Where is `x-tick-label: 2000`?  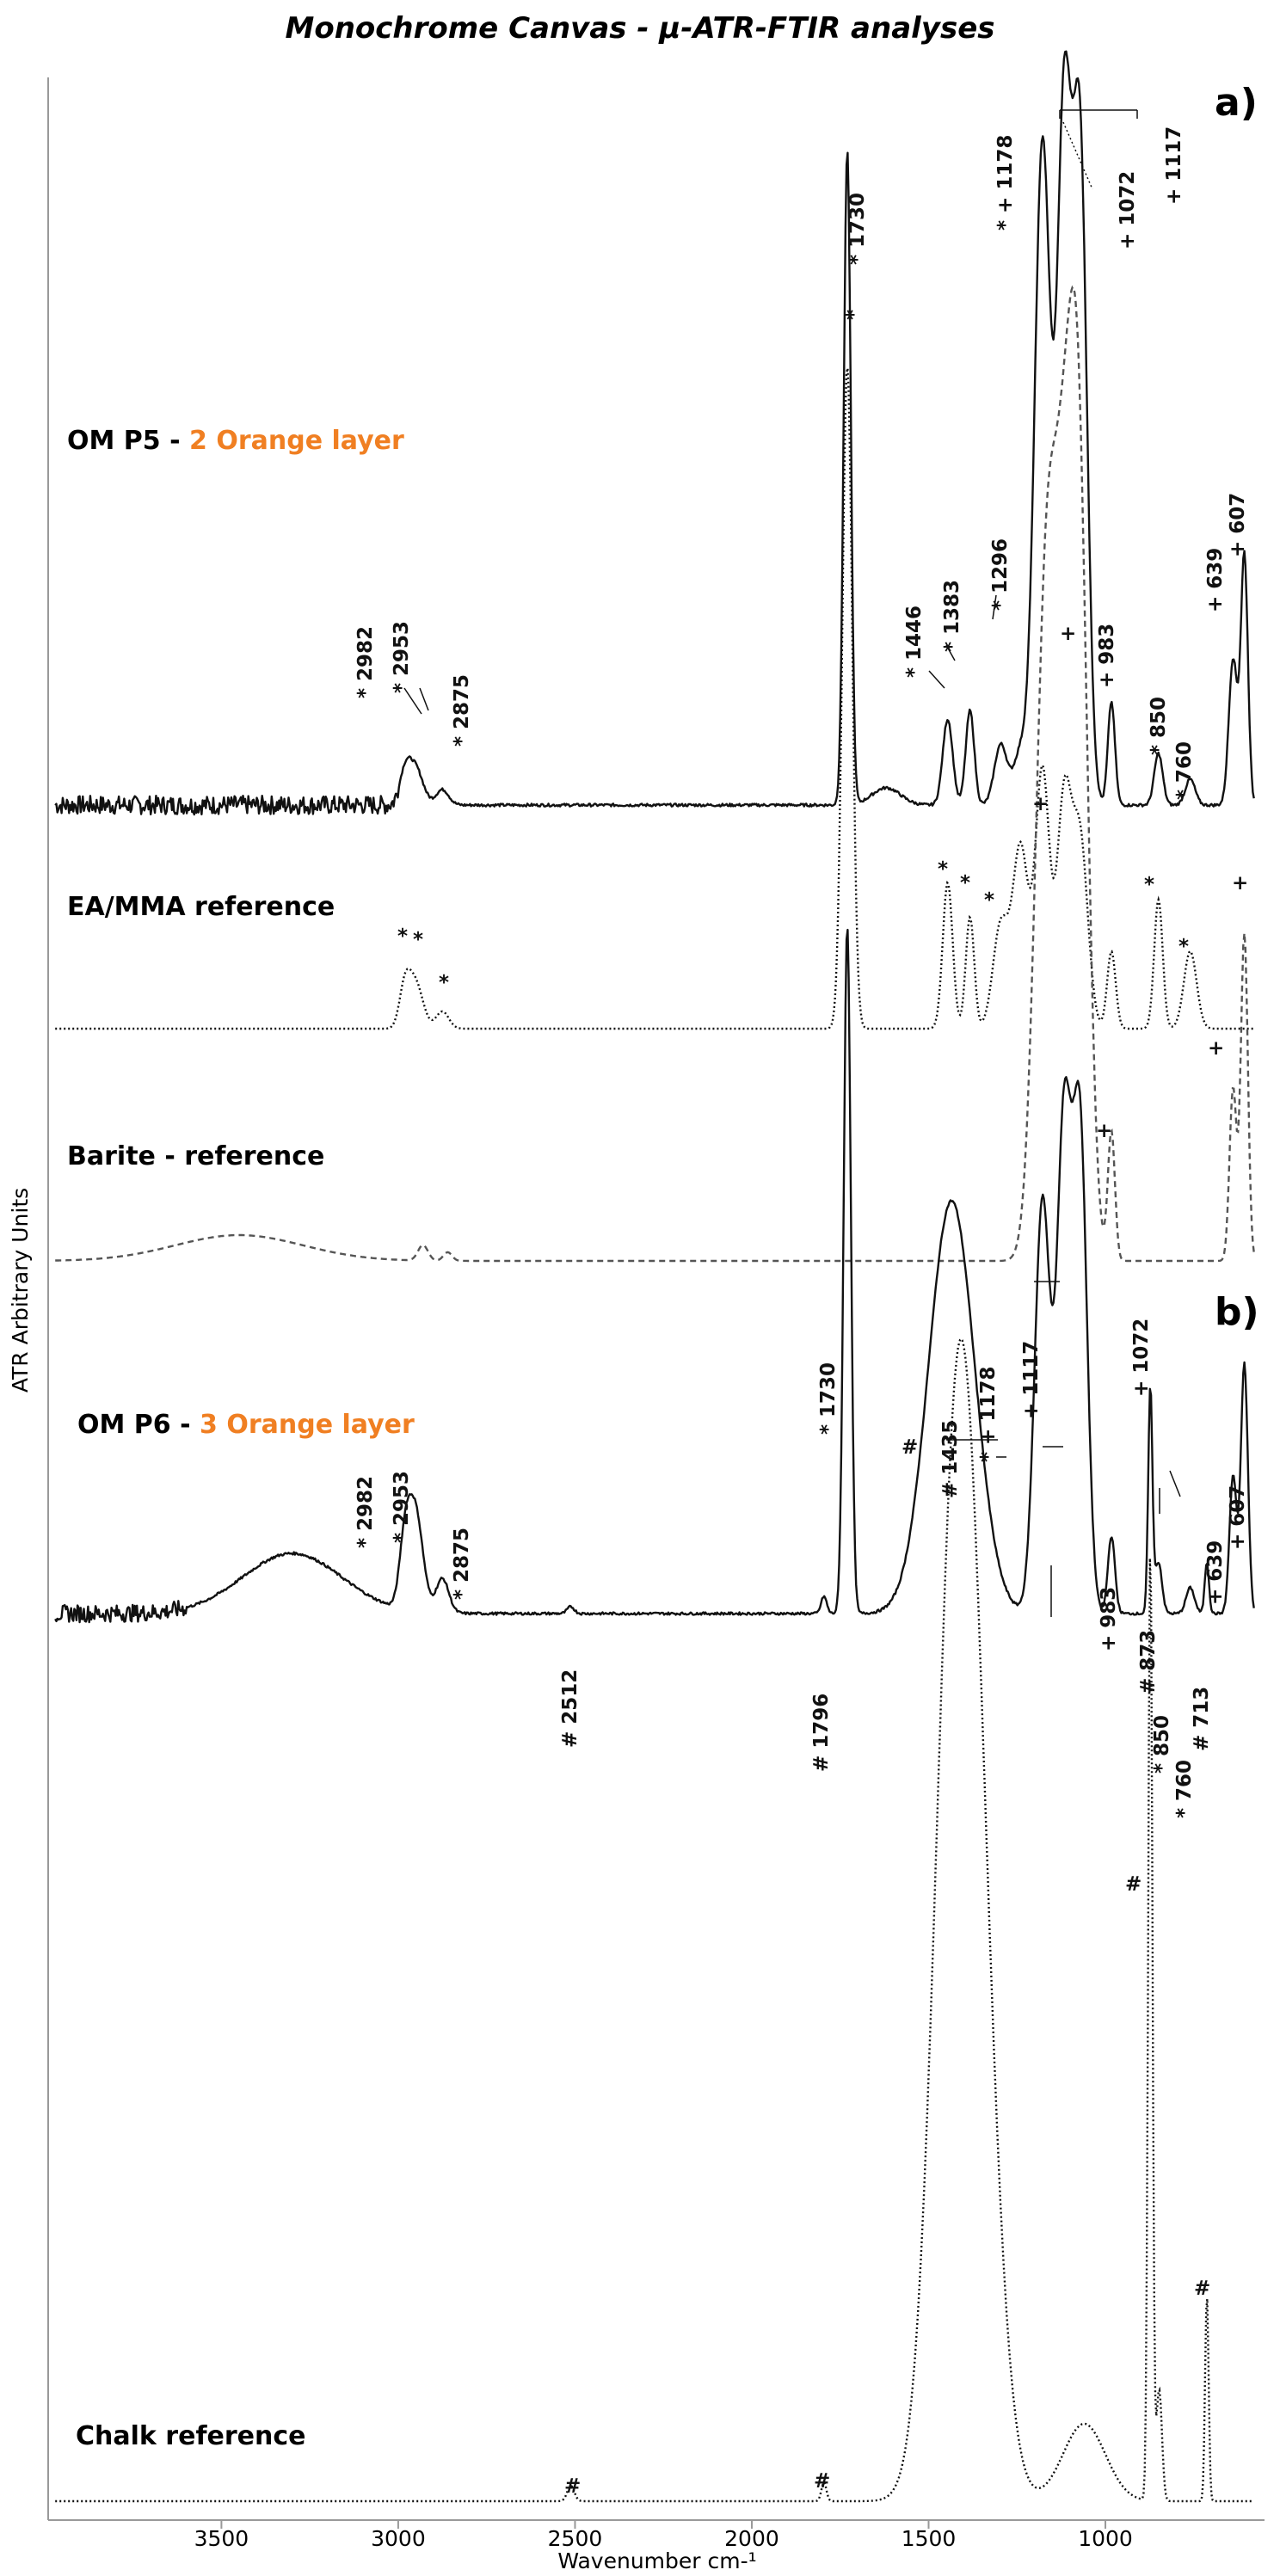 x-tick-label: 2000 is located at coordinates (752, 2538).